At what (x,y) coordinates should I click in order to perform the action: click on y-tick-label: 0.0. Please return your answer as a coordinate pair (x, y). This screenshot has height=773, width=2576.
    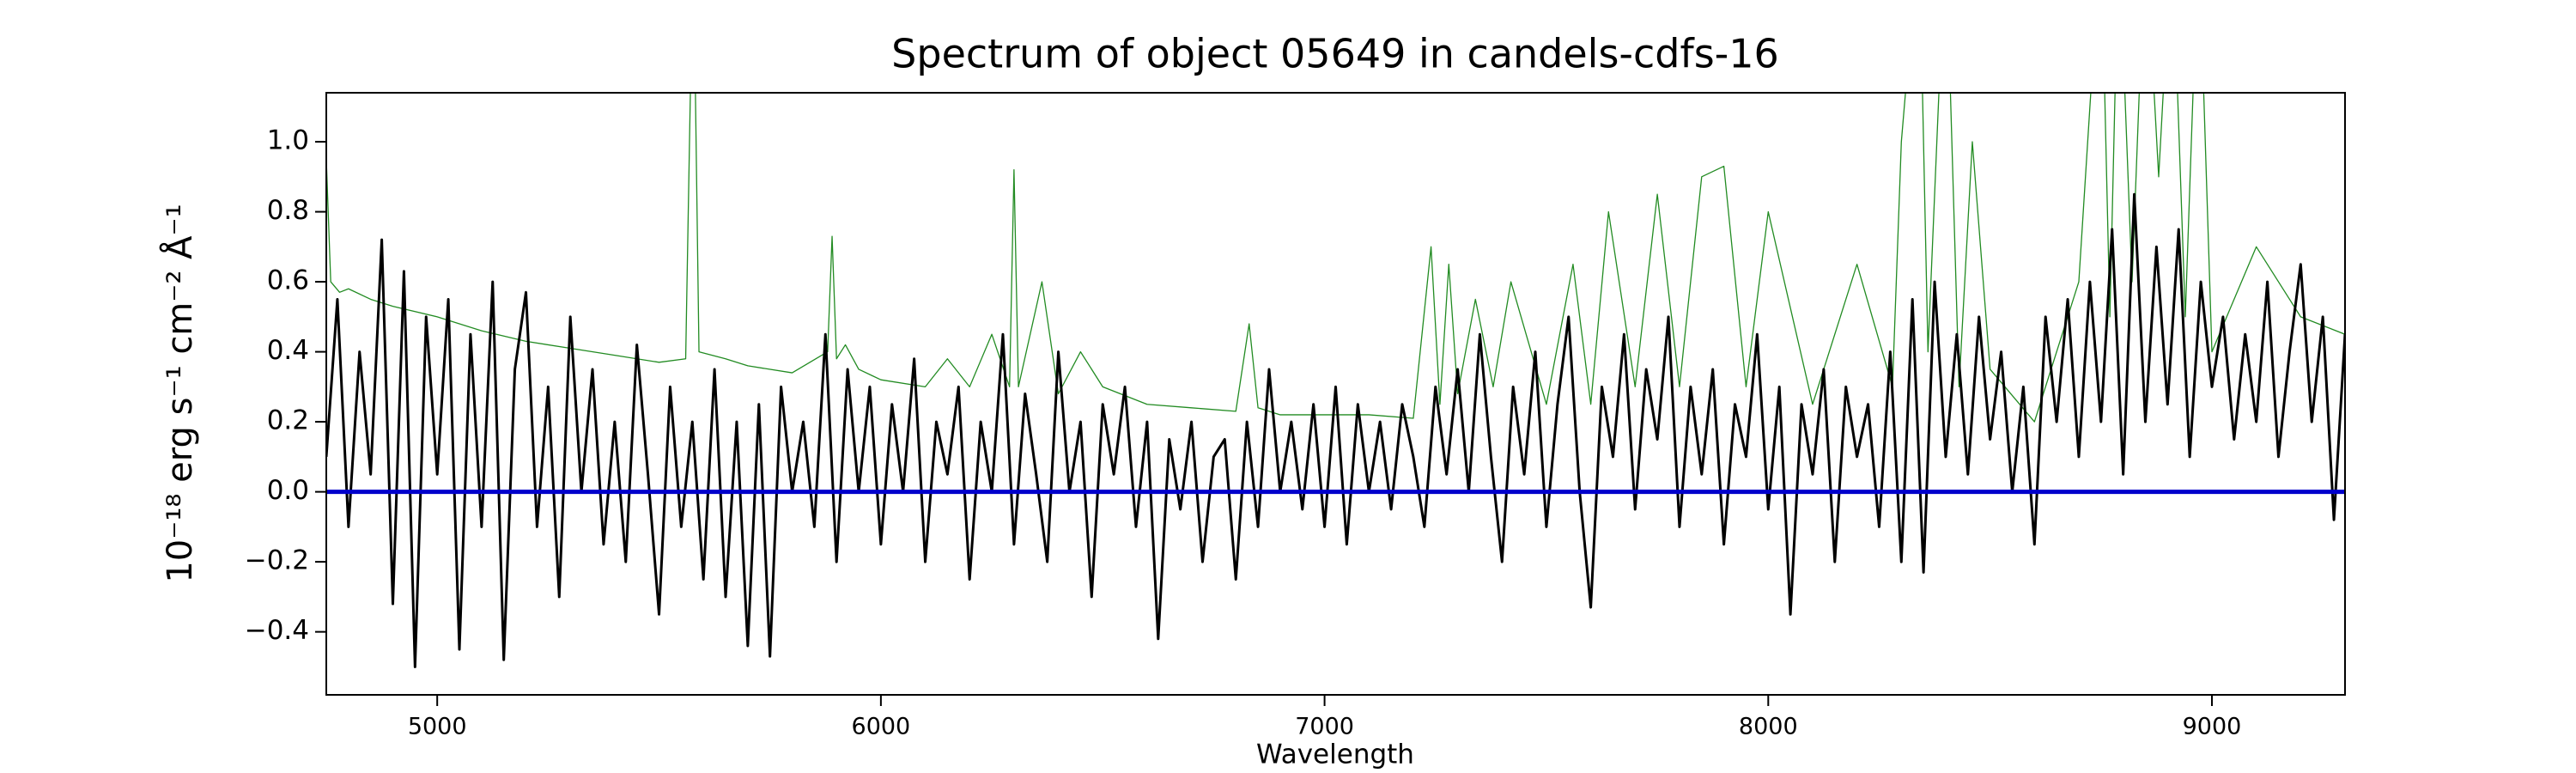
    Looking at the image, I should click on (288, 490).